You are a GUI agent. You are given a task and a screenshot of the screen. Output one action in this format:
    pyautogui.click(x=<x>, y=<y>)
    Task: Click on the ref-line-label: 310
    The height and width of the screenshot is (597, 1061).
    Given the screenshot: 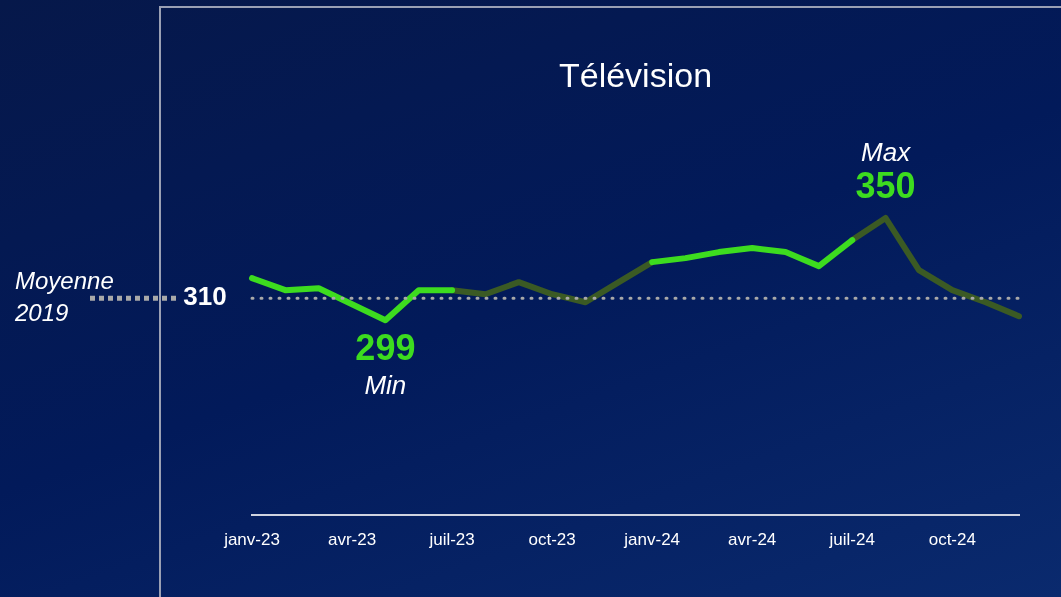 What is the action you would take?
    pyautogui.click(x=205, y=296)
    